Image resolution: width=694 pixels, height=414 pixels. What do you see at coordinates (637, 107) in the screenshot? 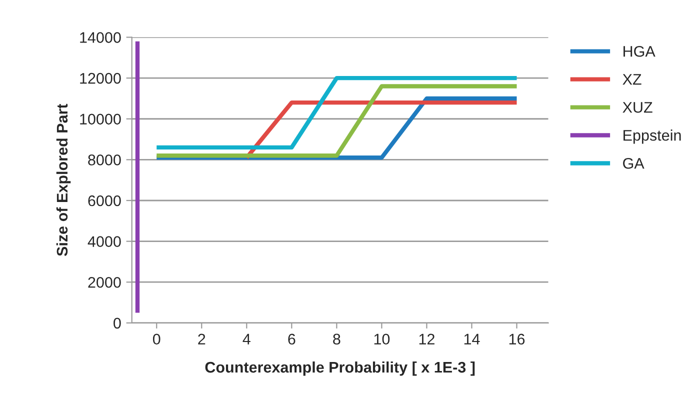
I see `legend-label: XUZ` at bounding box center [637, 107].